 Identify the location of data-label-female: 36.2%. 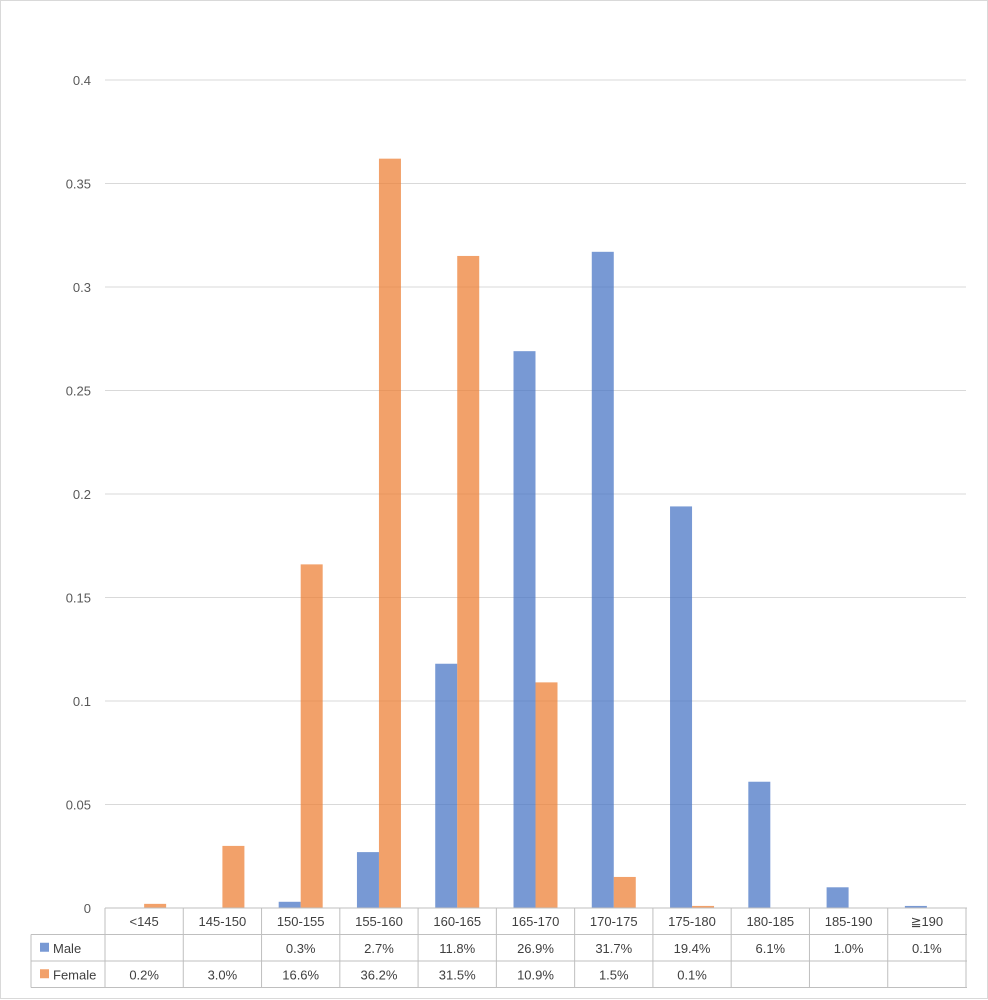
(379, 974).